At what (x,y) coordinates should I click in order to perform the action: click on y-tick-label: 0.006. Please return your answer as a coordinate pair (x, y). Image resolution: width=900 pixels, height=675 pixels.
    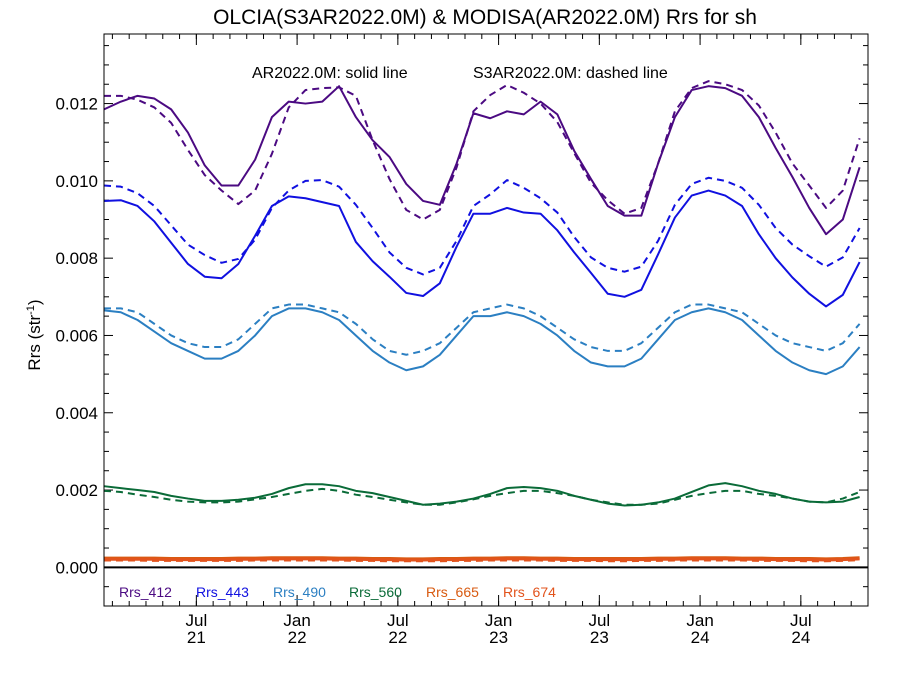
    Looking at the image, I should click on (76, 335).